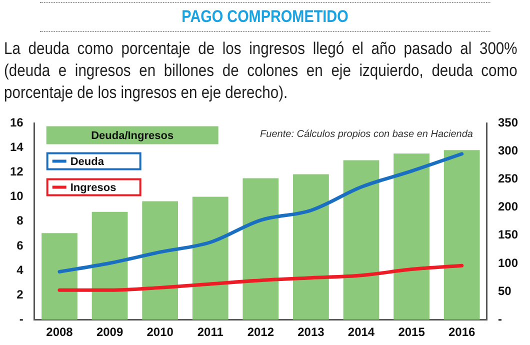  What do you see at coordinates (20, 269) in the screenshot?
I see `y-tick-label: 4` at bounding box center [20, 269].